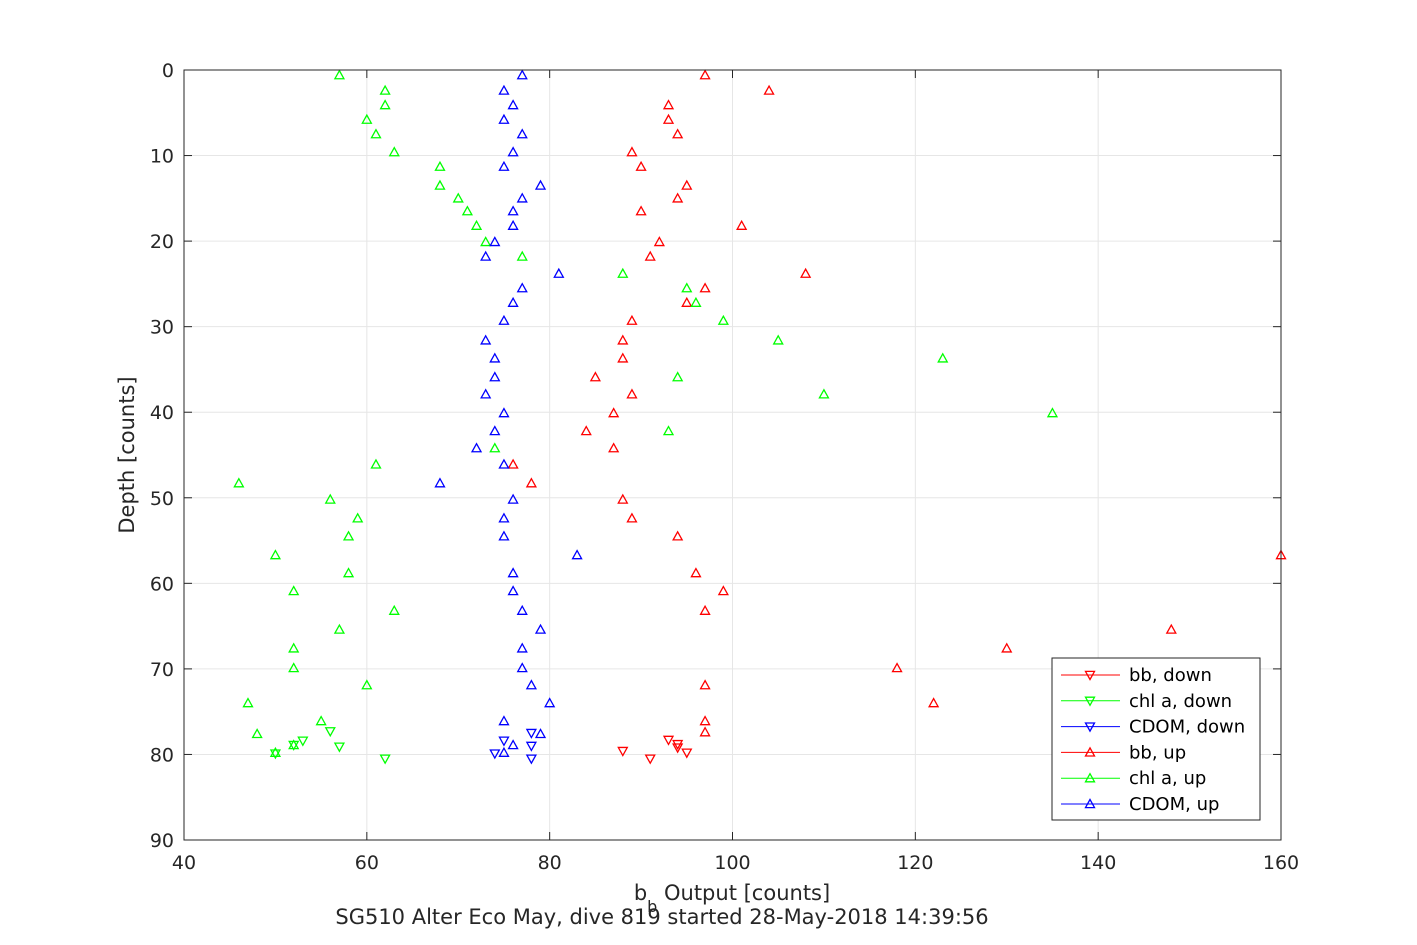 The height and width of the screenshot is (945, 1417). What do you see at coordinates (1156, 739) in the screenshot?
I see `legend-box` at bounding box center [1156, 739].